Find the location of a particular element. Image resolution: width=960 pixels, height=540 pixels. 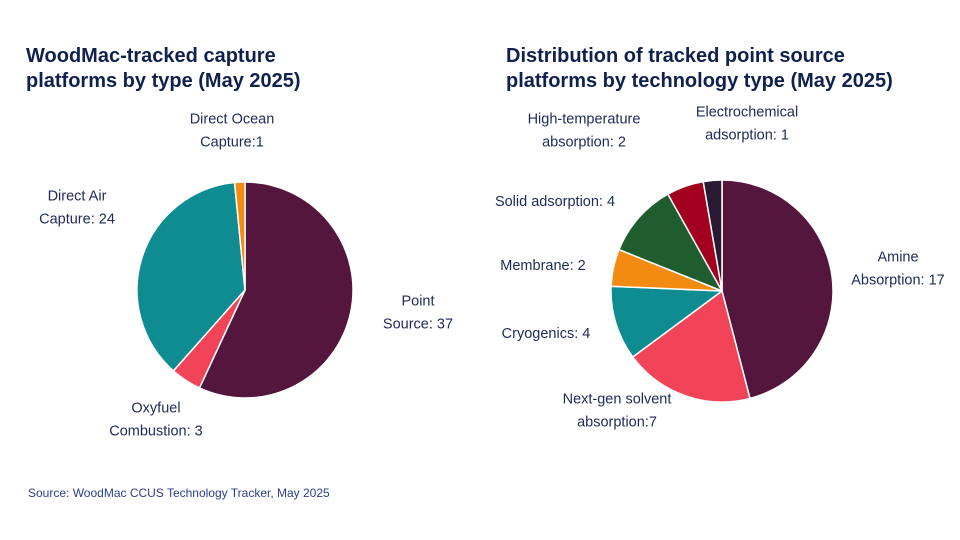

slice-label-line: Cryogenics: 4 is located at coordinates (546, 334).